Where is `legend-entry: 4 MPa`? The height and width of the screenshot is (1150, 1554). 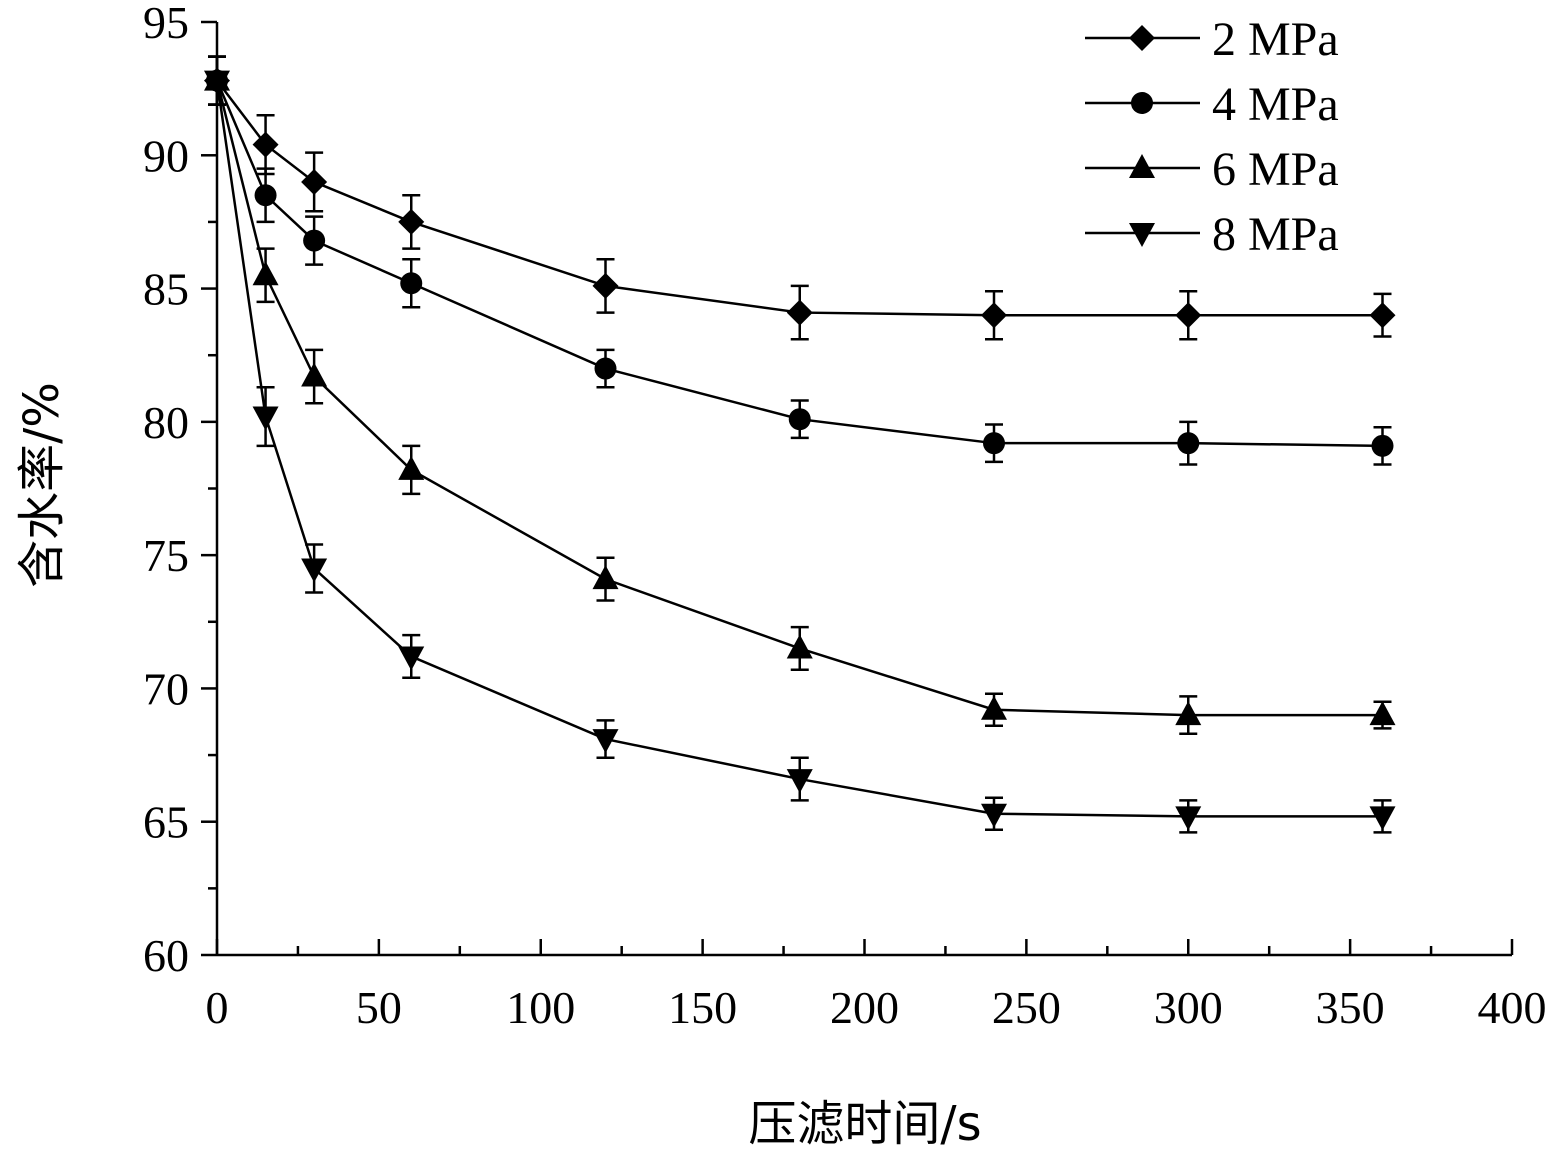 legend-entry: 4 MPa is located at coordinates (1212, 104).